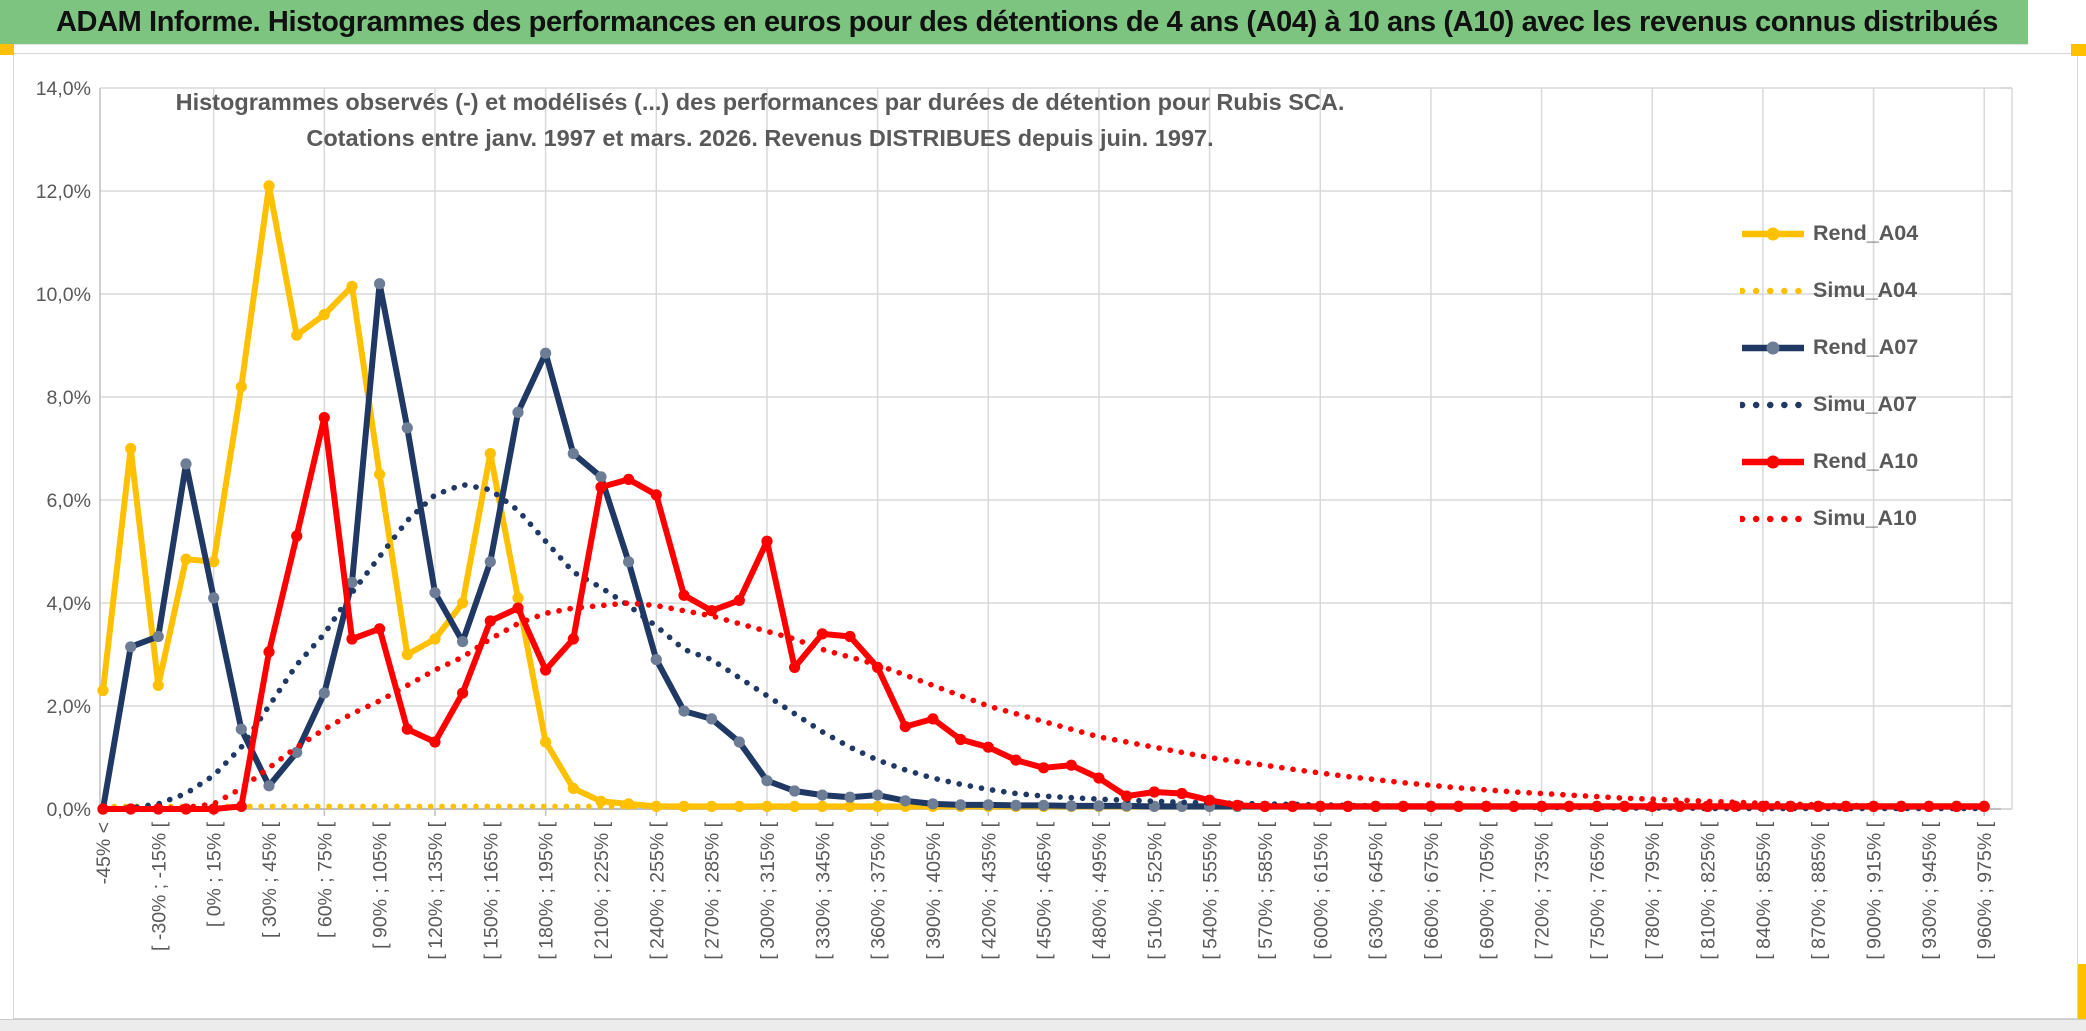 Image resolution: width=2086 pixels, height=1031 pixels. What do you see at coordinates (1043, 1025) in the screenshot?
I see `bottom-strip` at bounding box center [1043, 1025].